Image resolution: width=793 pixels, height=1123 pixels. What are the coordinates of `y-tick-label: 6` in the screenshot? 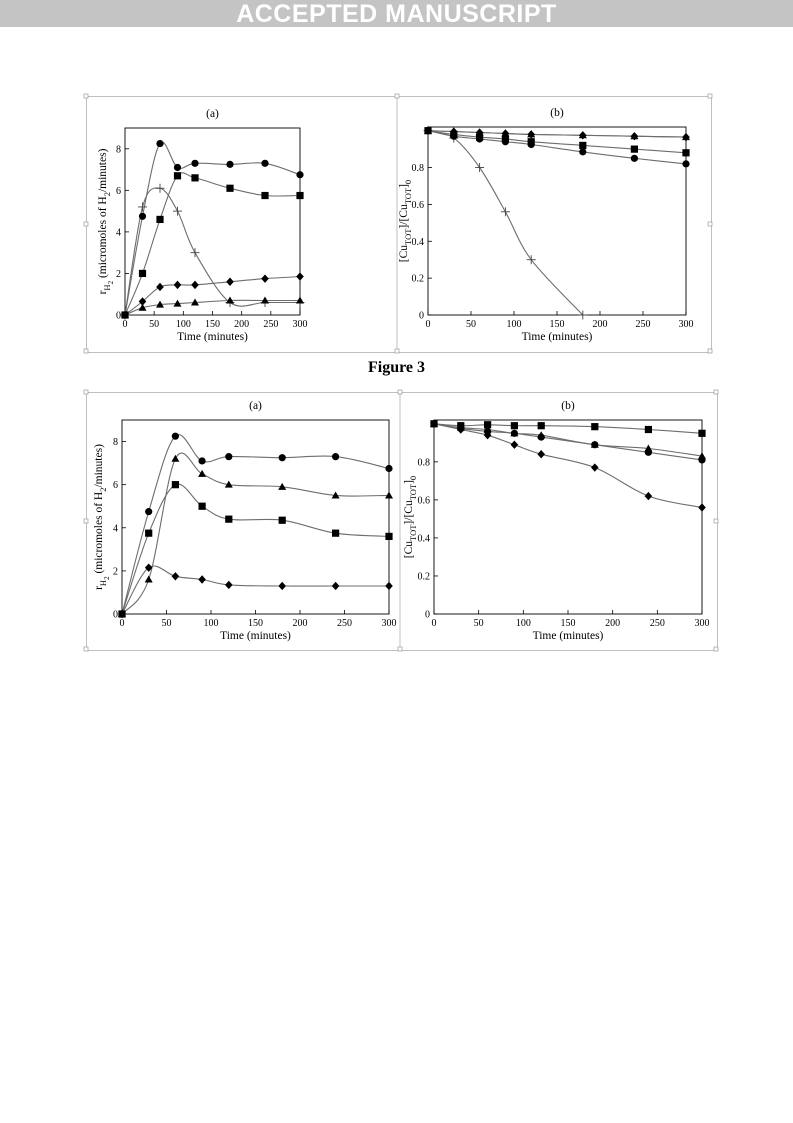 It's located at (118, 191).